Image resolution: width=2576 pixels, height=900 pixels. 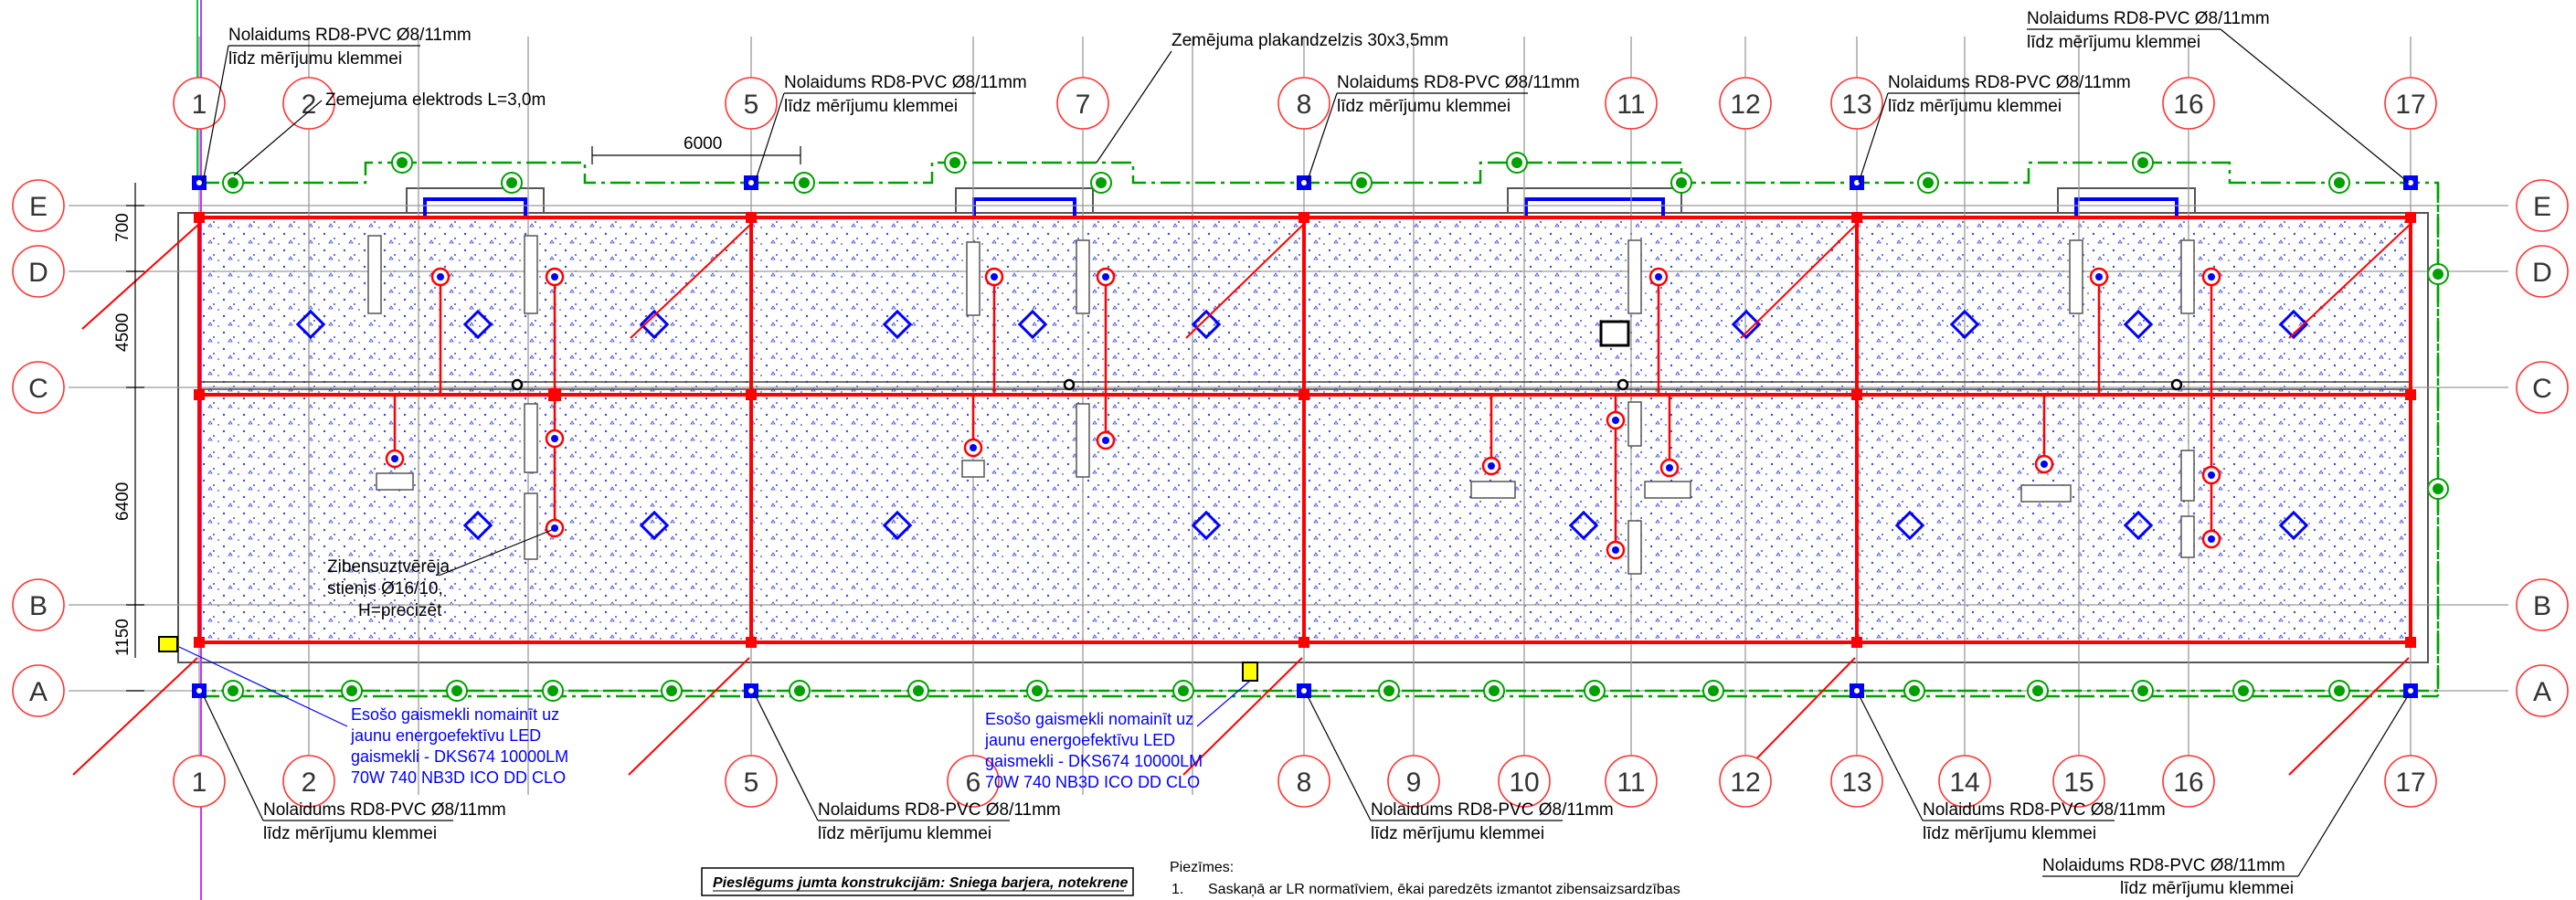 What do you see at coordinates (38, 206) in the screenshot?
I see `axis-left-E: E` at bounding box center [38, 206].